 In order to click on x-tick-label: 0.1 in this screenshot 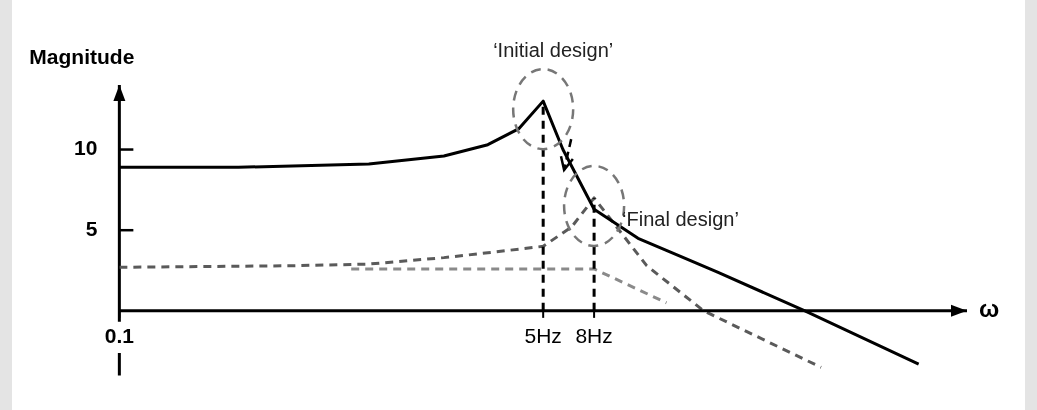, I will do `click(119, 336)`.